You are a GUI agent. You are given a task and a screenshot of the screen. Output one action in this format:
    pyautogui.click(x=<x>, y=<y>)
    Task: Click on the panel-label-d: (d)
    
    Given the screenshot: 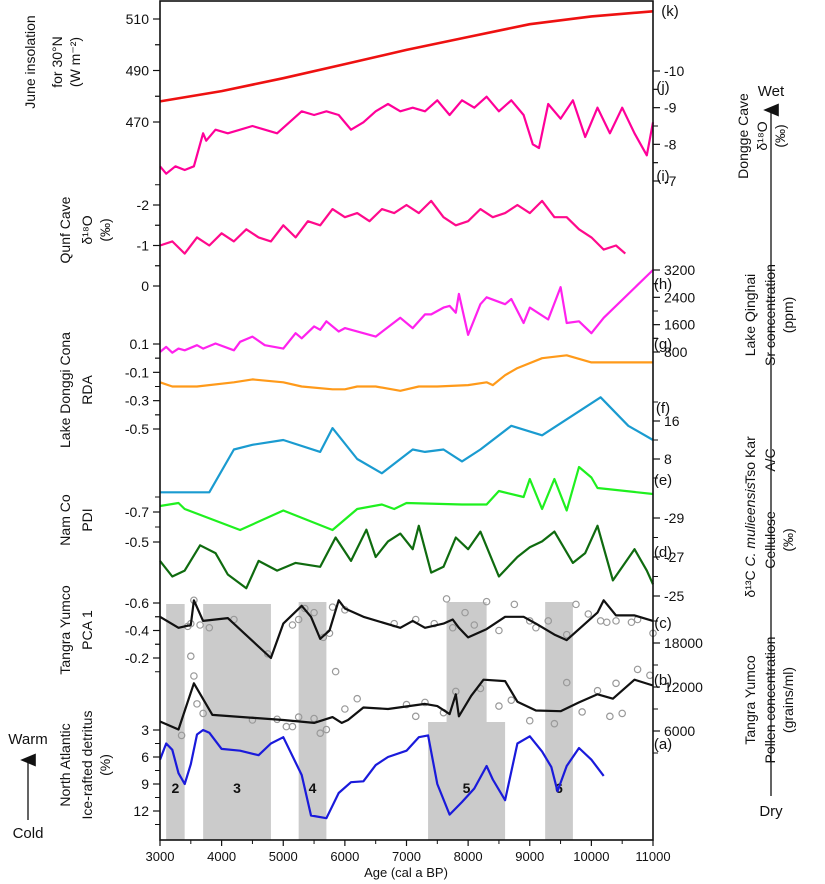 What is the action you would take?
    pyautogui.click(x=663, y=552)
    